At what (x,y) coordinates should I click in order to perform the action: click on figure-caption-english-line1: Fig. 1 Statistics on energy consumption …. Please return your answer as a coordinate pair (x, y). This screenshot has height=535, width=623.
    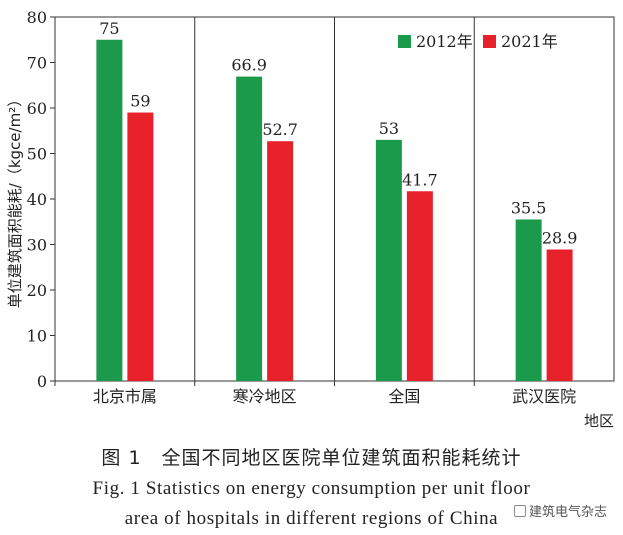
    Looking at the image, I should click on (311, 488).